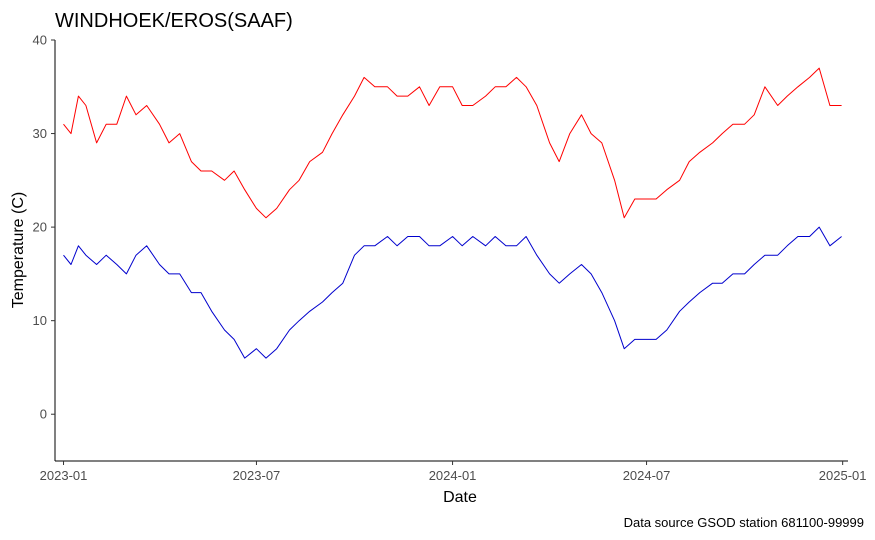 The image size is (875, 540). Describe the element at coordinates (40, 227) in the screenshot. I see `y-tick-label: 20` at that location.